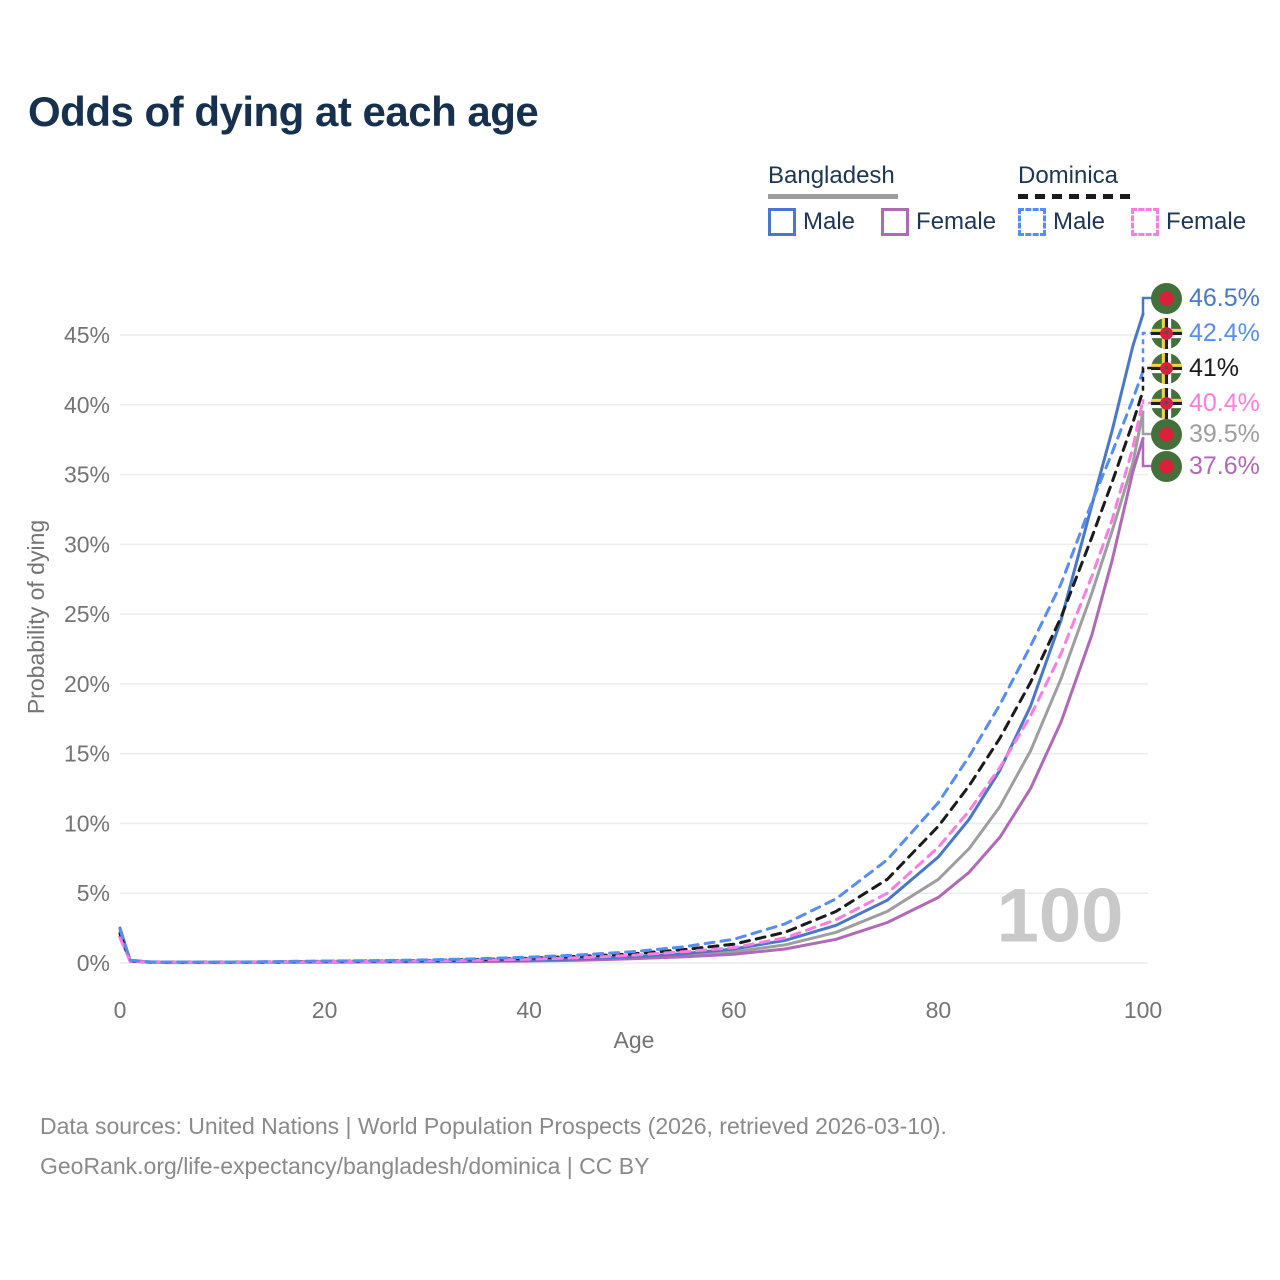 The width and height of the screenshot is (1280, 1280). I want to click on page-title: Odds of dying at each age, so click(283, 111).